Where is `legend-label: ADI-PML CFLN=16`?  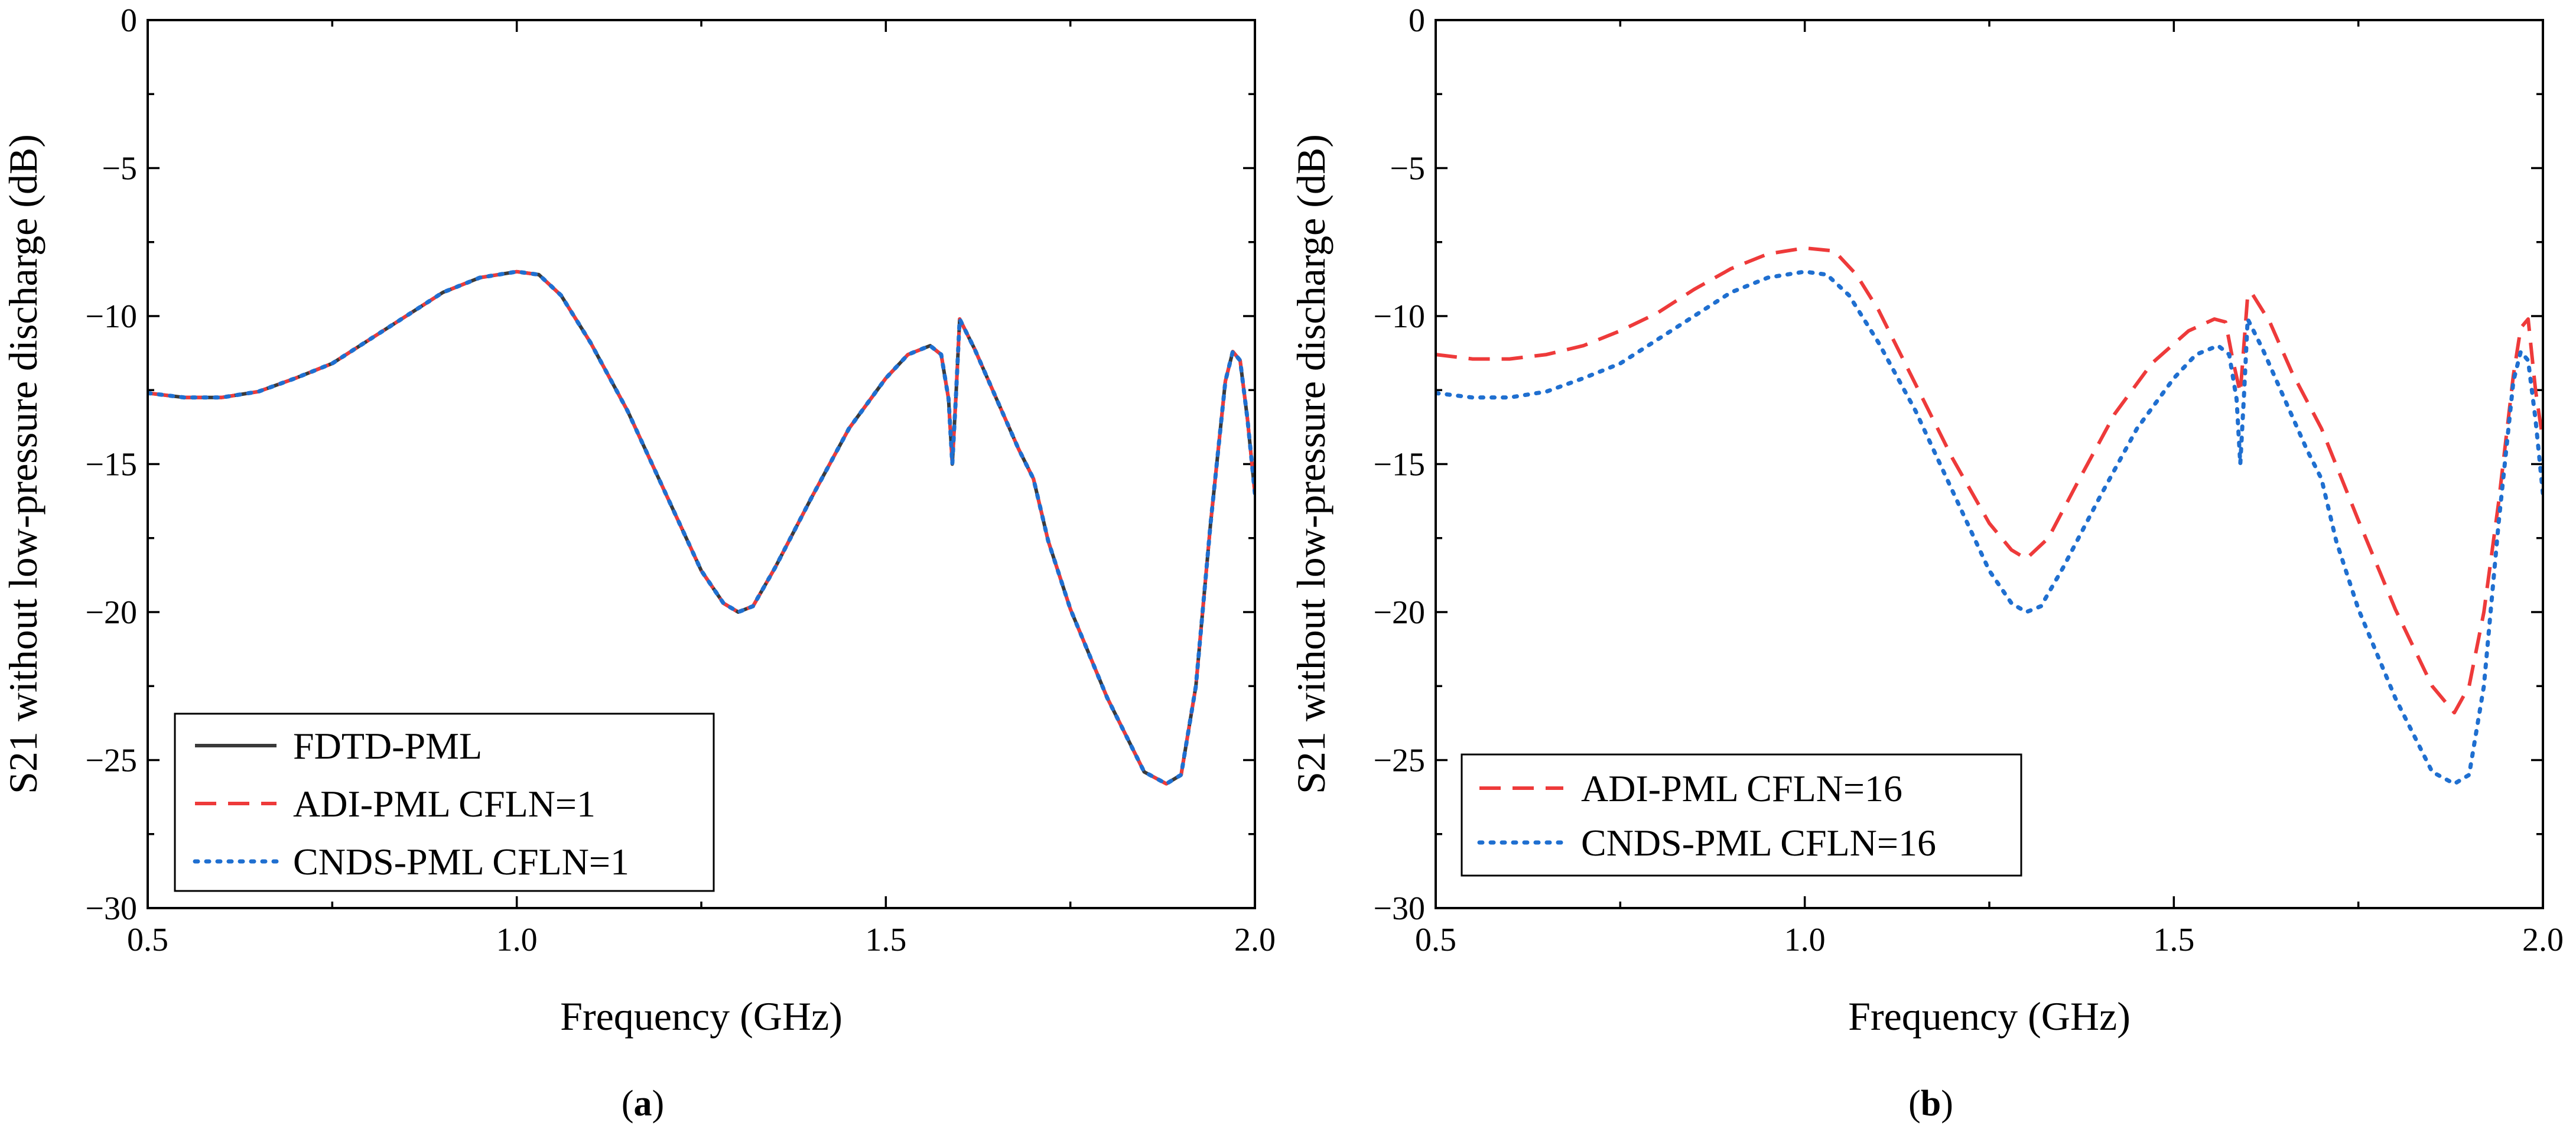
legend-label: ADI-PML CFLN=16 is located at coordinates (1742, 788).